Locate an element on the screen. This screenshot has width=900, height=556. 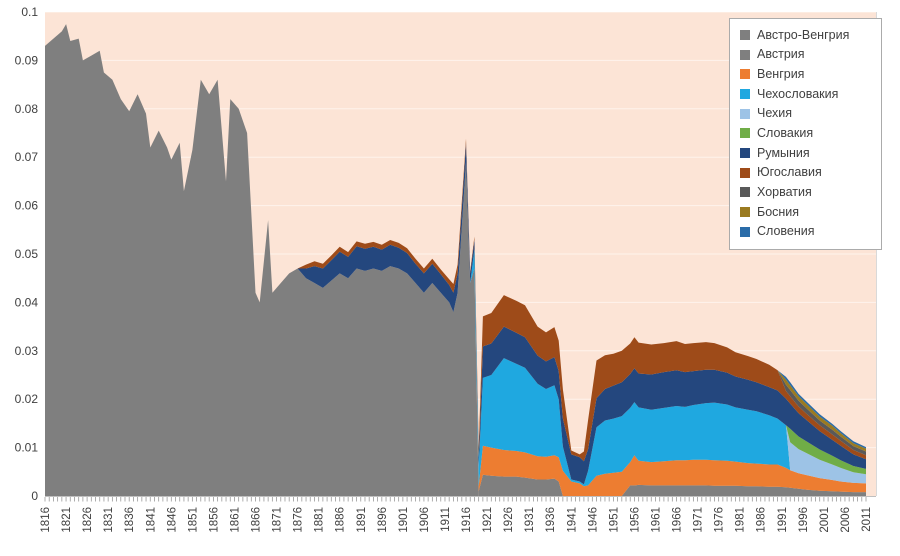
x-tick-label: 1931 is located at coordinates (530, 520).